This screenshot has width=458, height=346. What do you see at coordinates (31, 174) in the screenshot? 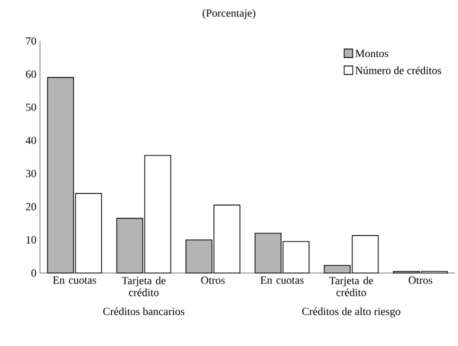
I see `y-tick-label: 30` at bounding box center [31, 174].